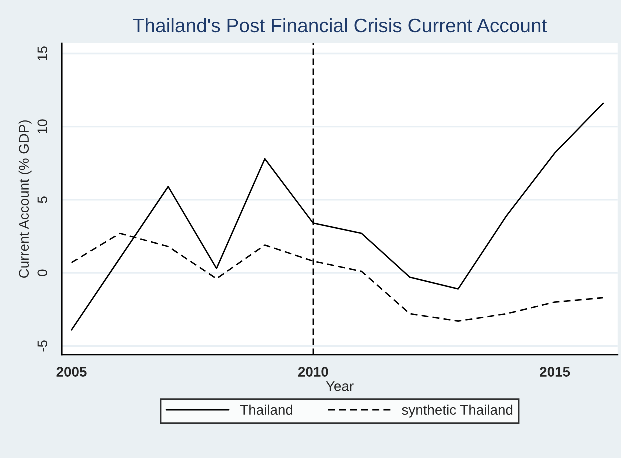 The image size is (621, 458). I want to click on y-tick-label: 0, so click(43, 273).